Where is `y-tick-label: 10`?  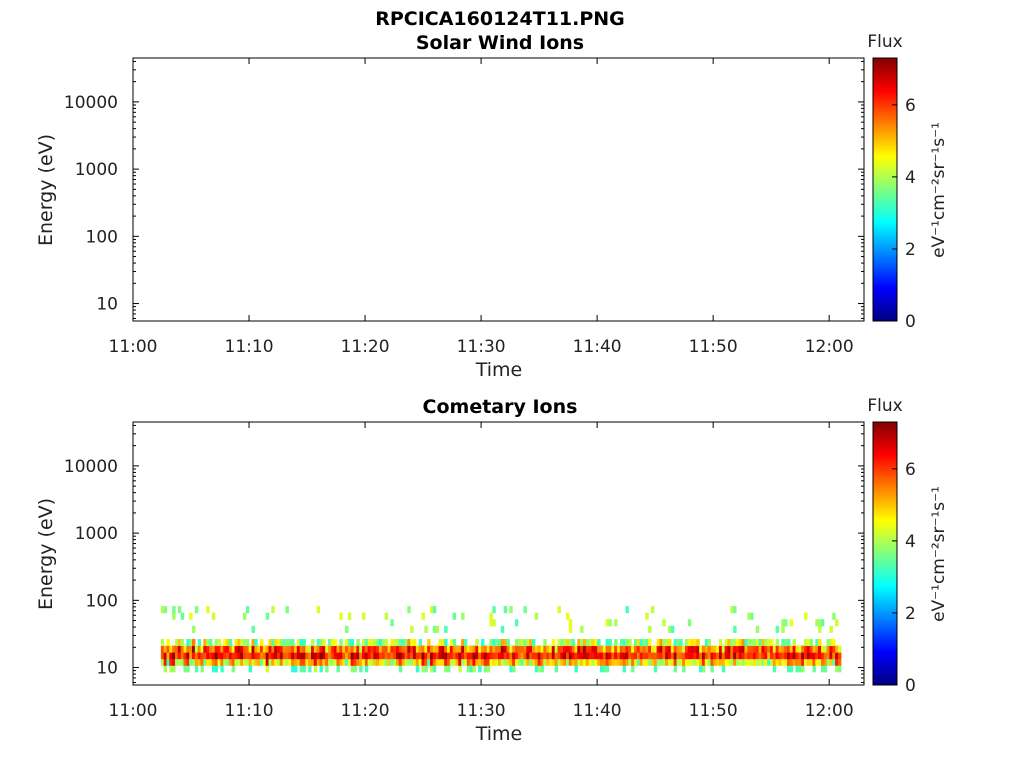 y-tick-label: 10 is located at coordinates (107, 669).